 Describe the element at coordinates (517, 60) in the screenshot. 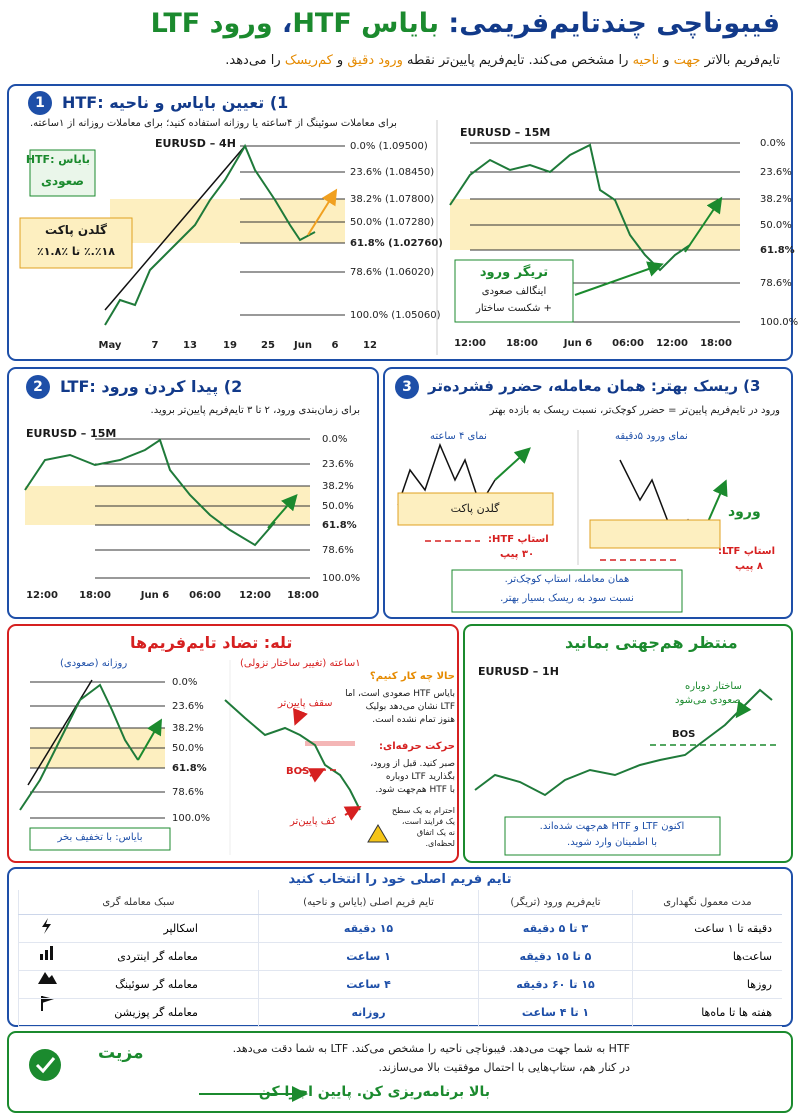

I see `subtitle-part: را مشخص می‌کند. تایم‌فریم پایین‌تر نقطه` at that location.